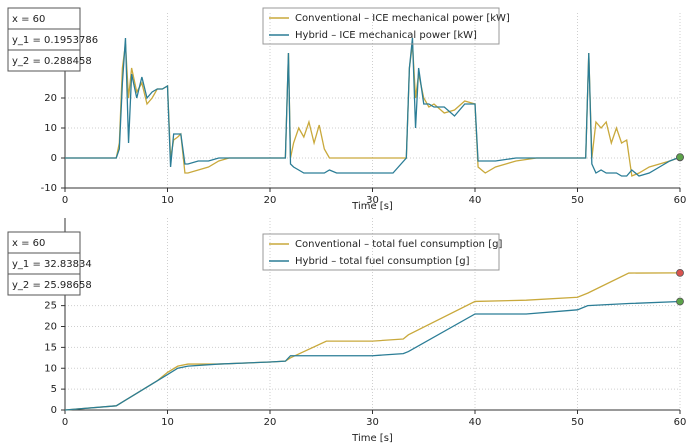 This screenshot has width=698, height=448. Describe the element at coordinates (402, 18) in the screenshot. I see `legend-label: Conventional – ICE mechanical power [kW]` at that location.